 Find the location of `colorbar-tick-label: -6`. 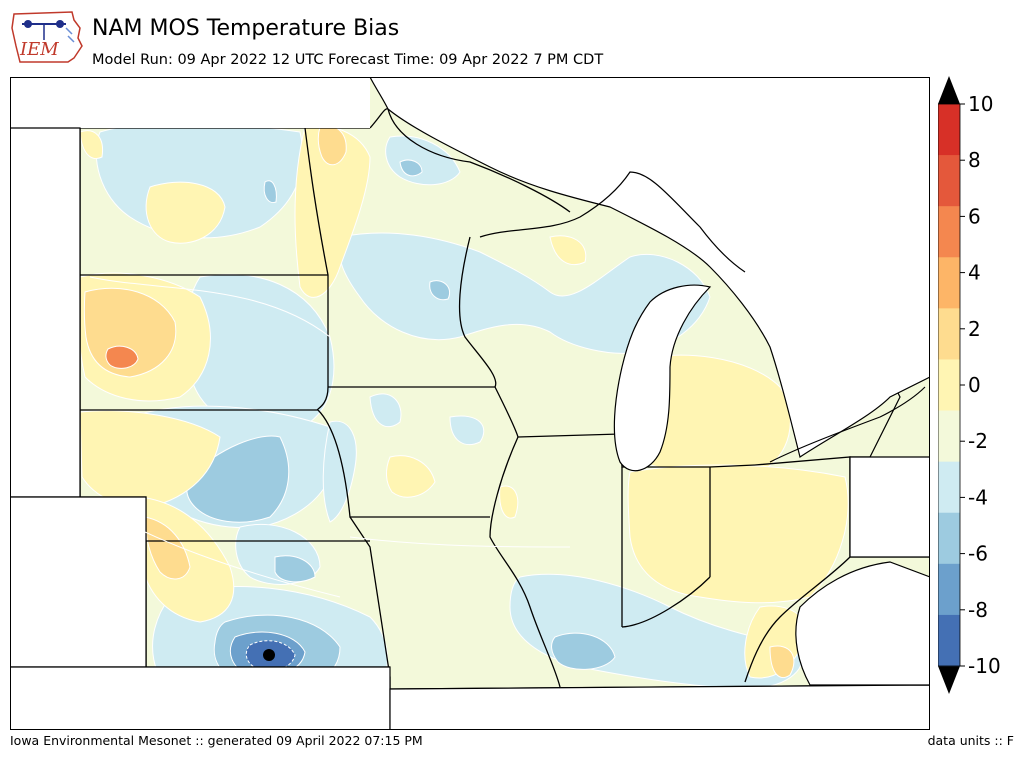

colorbar-tick-label: -6 is located at coordinates (978, 554).